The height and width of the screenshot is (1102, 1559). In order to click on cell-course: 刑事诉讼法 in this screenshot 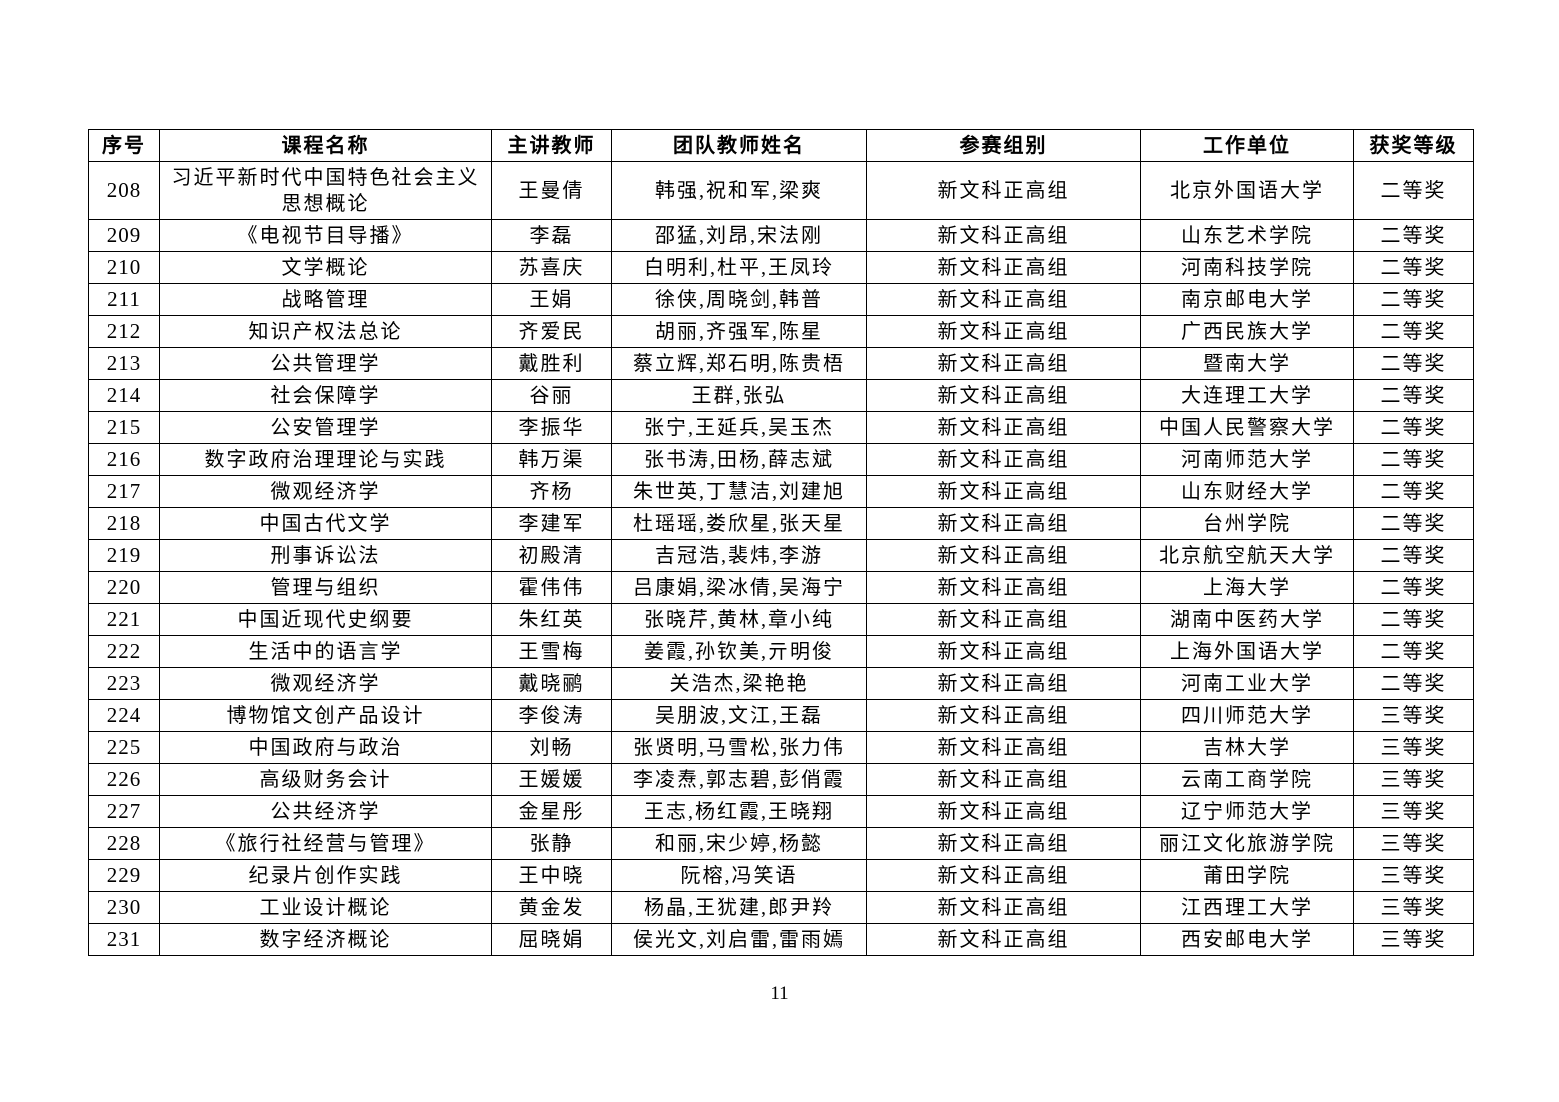, I will do `click(325, 555)`.